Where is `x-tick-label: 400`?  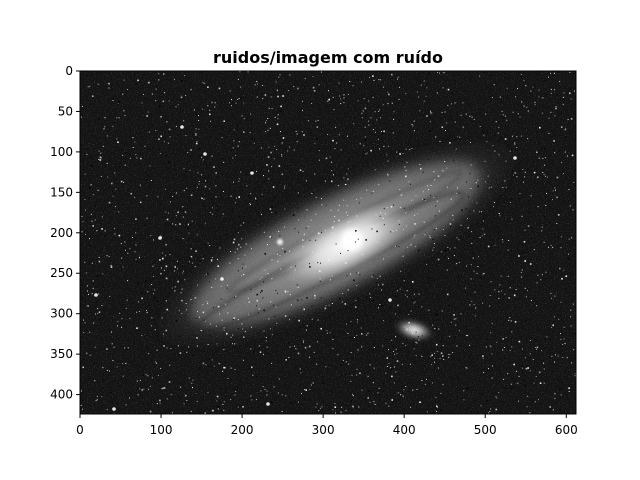 x-tick-label: 400 is located at coordinates (404, 430).